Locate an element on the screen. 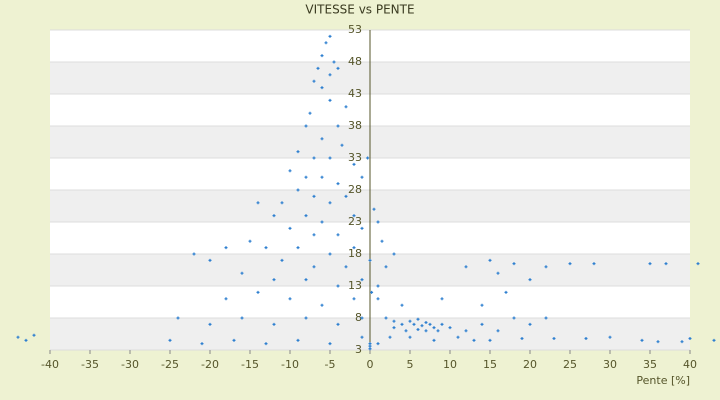 The image size is (720, 400). x-tick-label: -40 is located at coordinates (50, 364).